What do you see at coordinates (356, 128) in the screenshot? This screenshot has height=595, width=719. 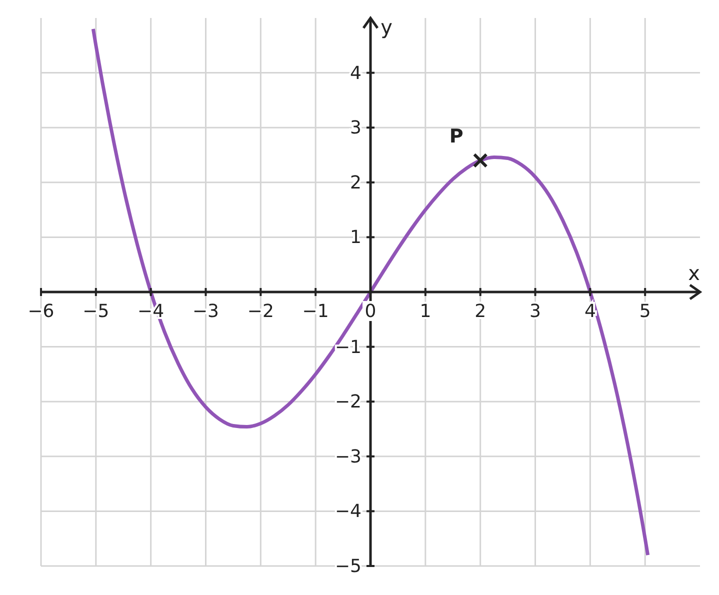 I see `y-tick-label: 3` at bounding box center [356, 128].